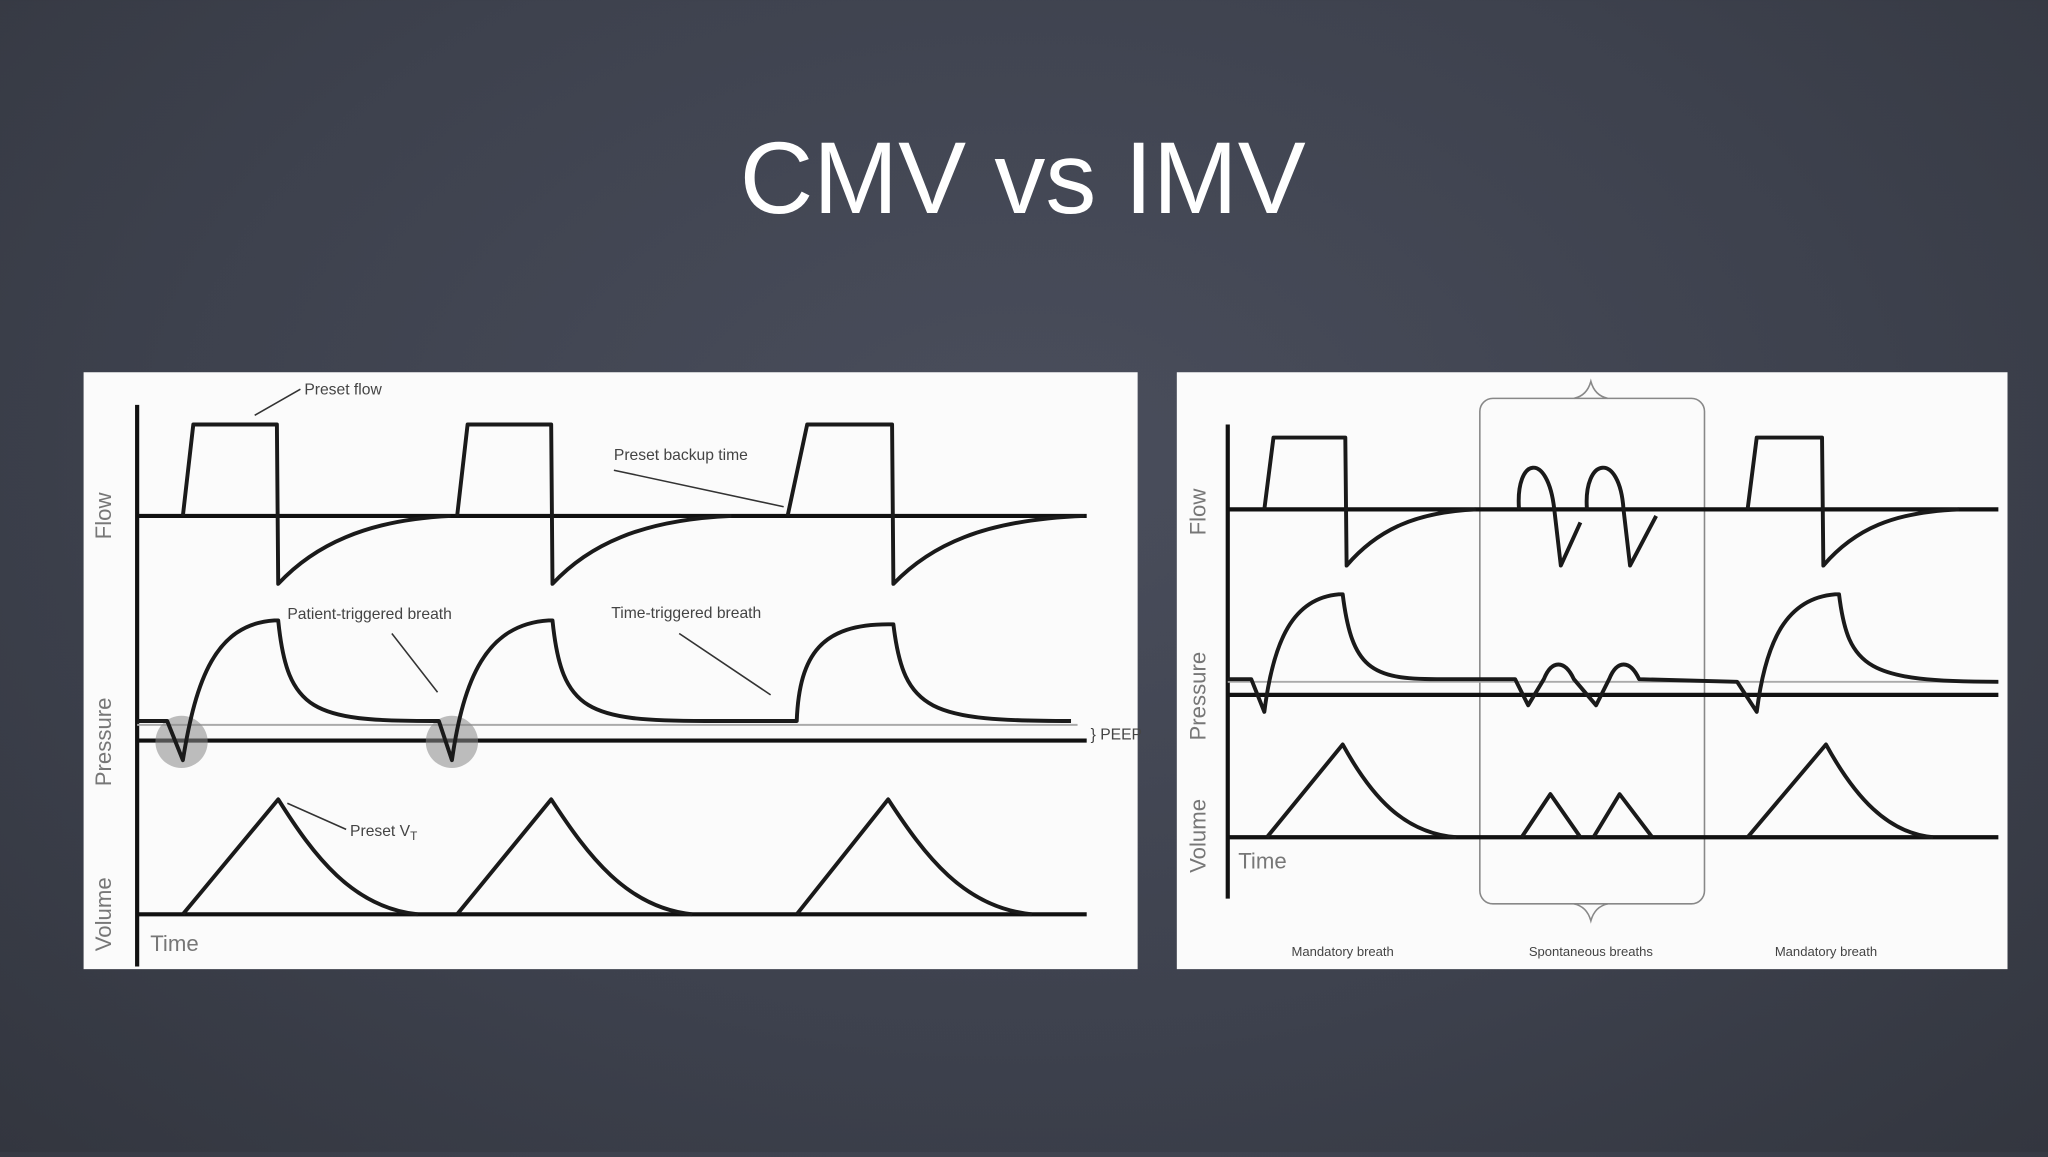 This screenshot has width=2048, height=1157. What do you see at coordinates (1116, 734) in the screenshot?
I see `annotation: } PEEP` at bounding box center [1116, 734].